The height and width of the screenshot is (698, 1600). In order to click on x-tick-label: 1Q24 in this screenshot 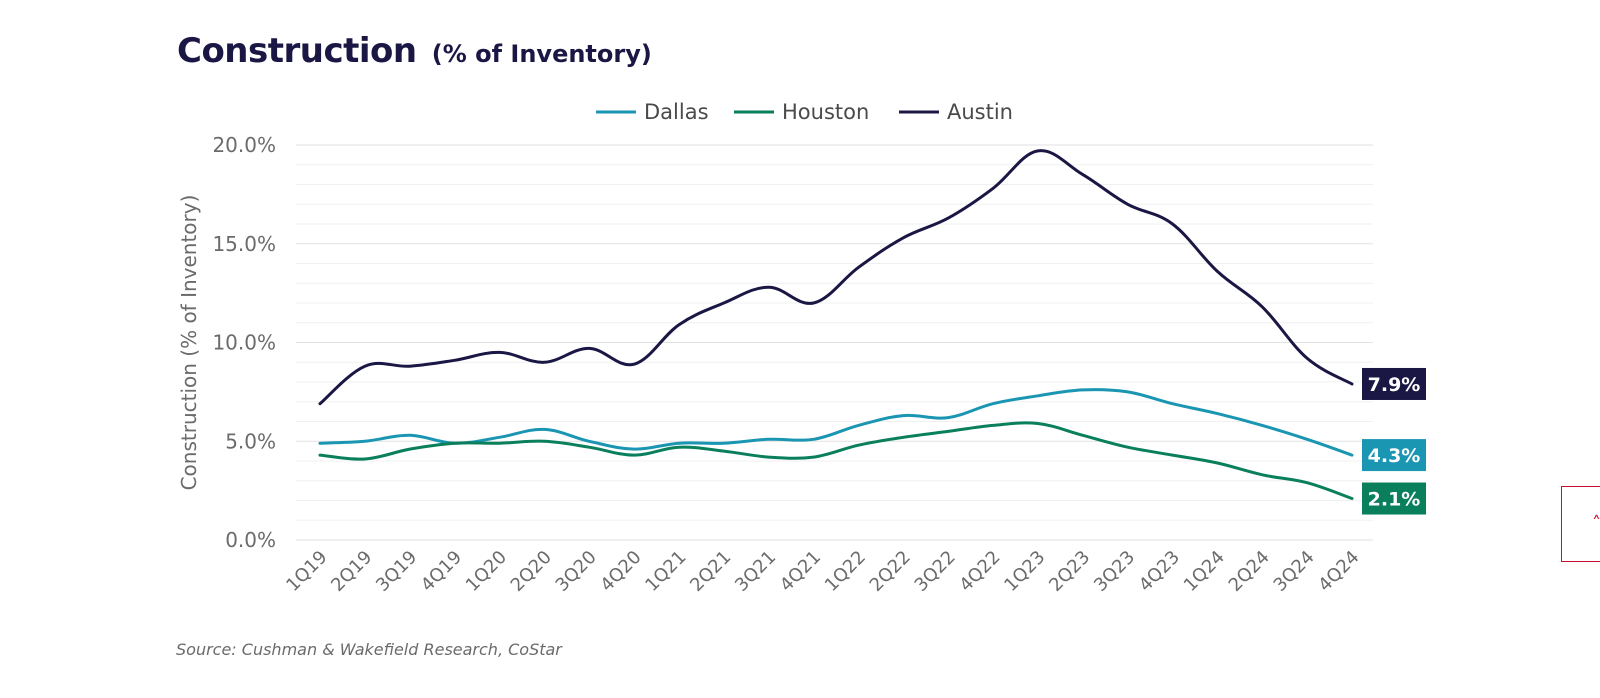, I will do `click(1204, 571)`.